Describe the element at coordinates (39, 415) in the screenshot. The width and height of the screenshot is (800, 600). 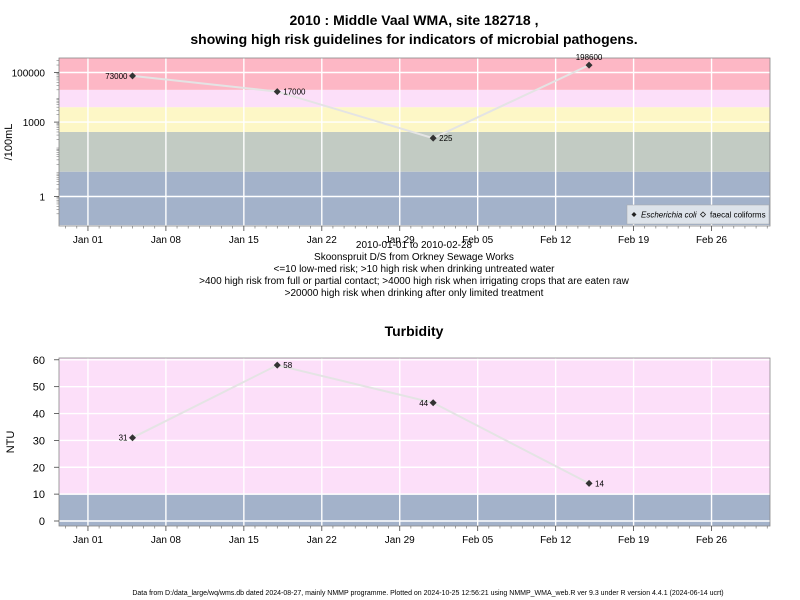
I see `y-tick-label: 40` at that location.